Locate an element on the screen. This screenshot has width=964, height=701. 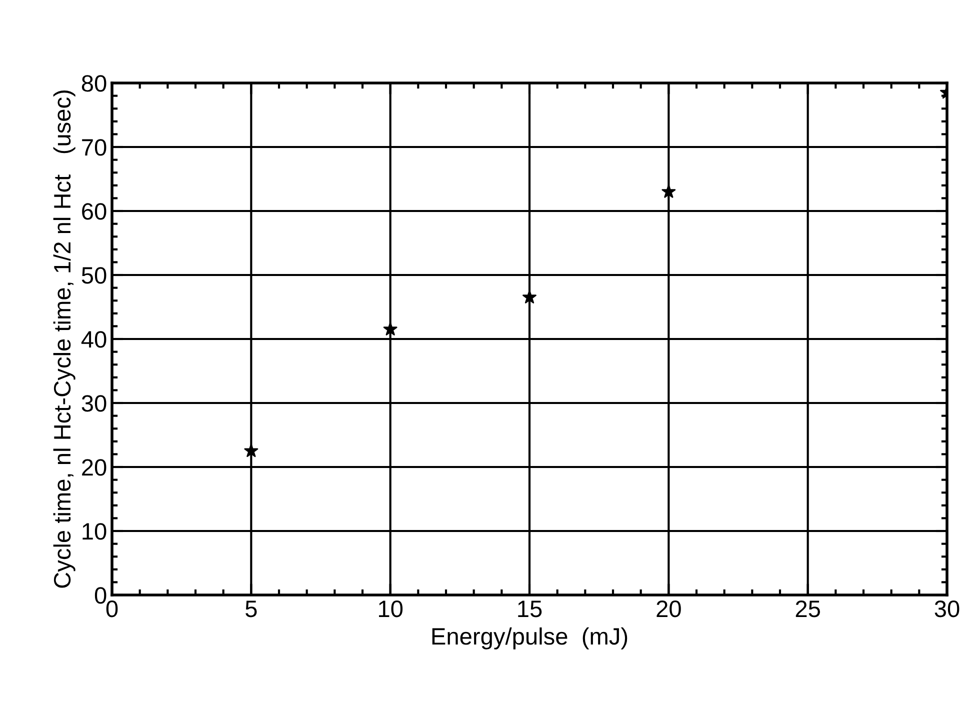
x-tick-label: 0 is located at coordinates (112, 609).